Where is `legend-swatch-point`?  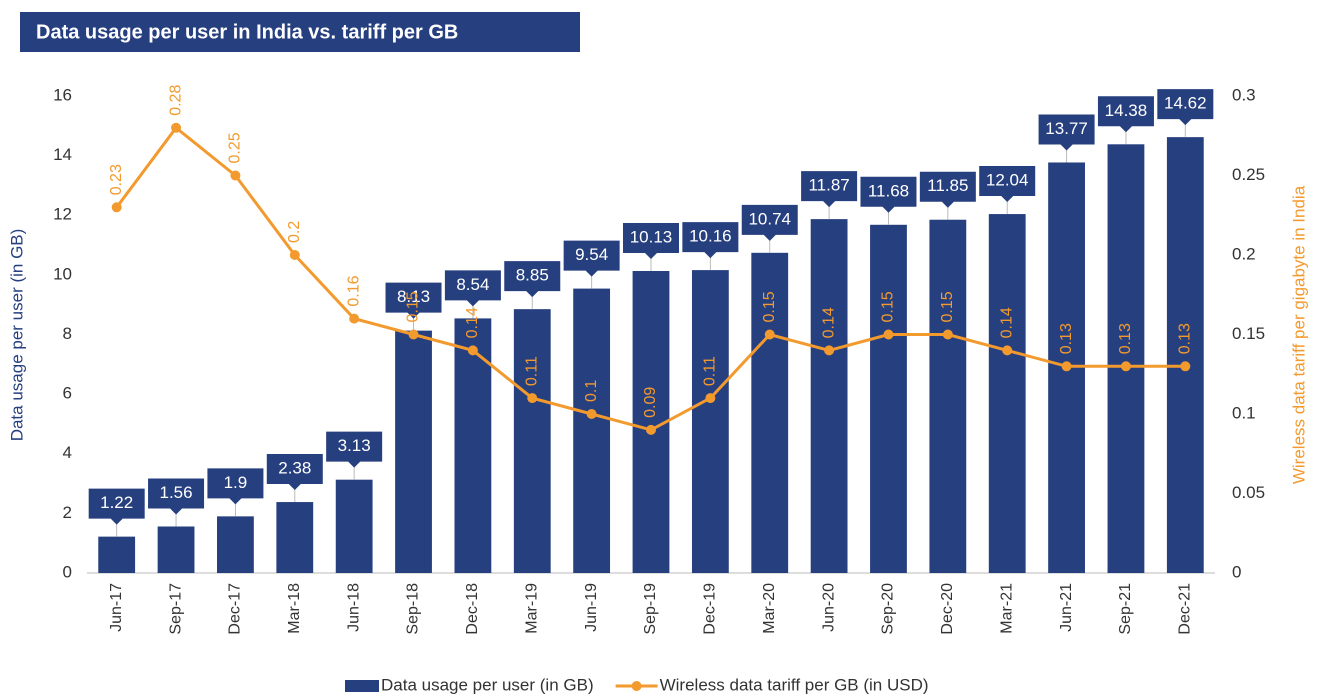 legend-swatch-point is located at coordinates (636, 686).